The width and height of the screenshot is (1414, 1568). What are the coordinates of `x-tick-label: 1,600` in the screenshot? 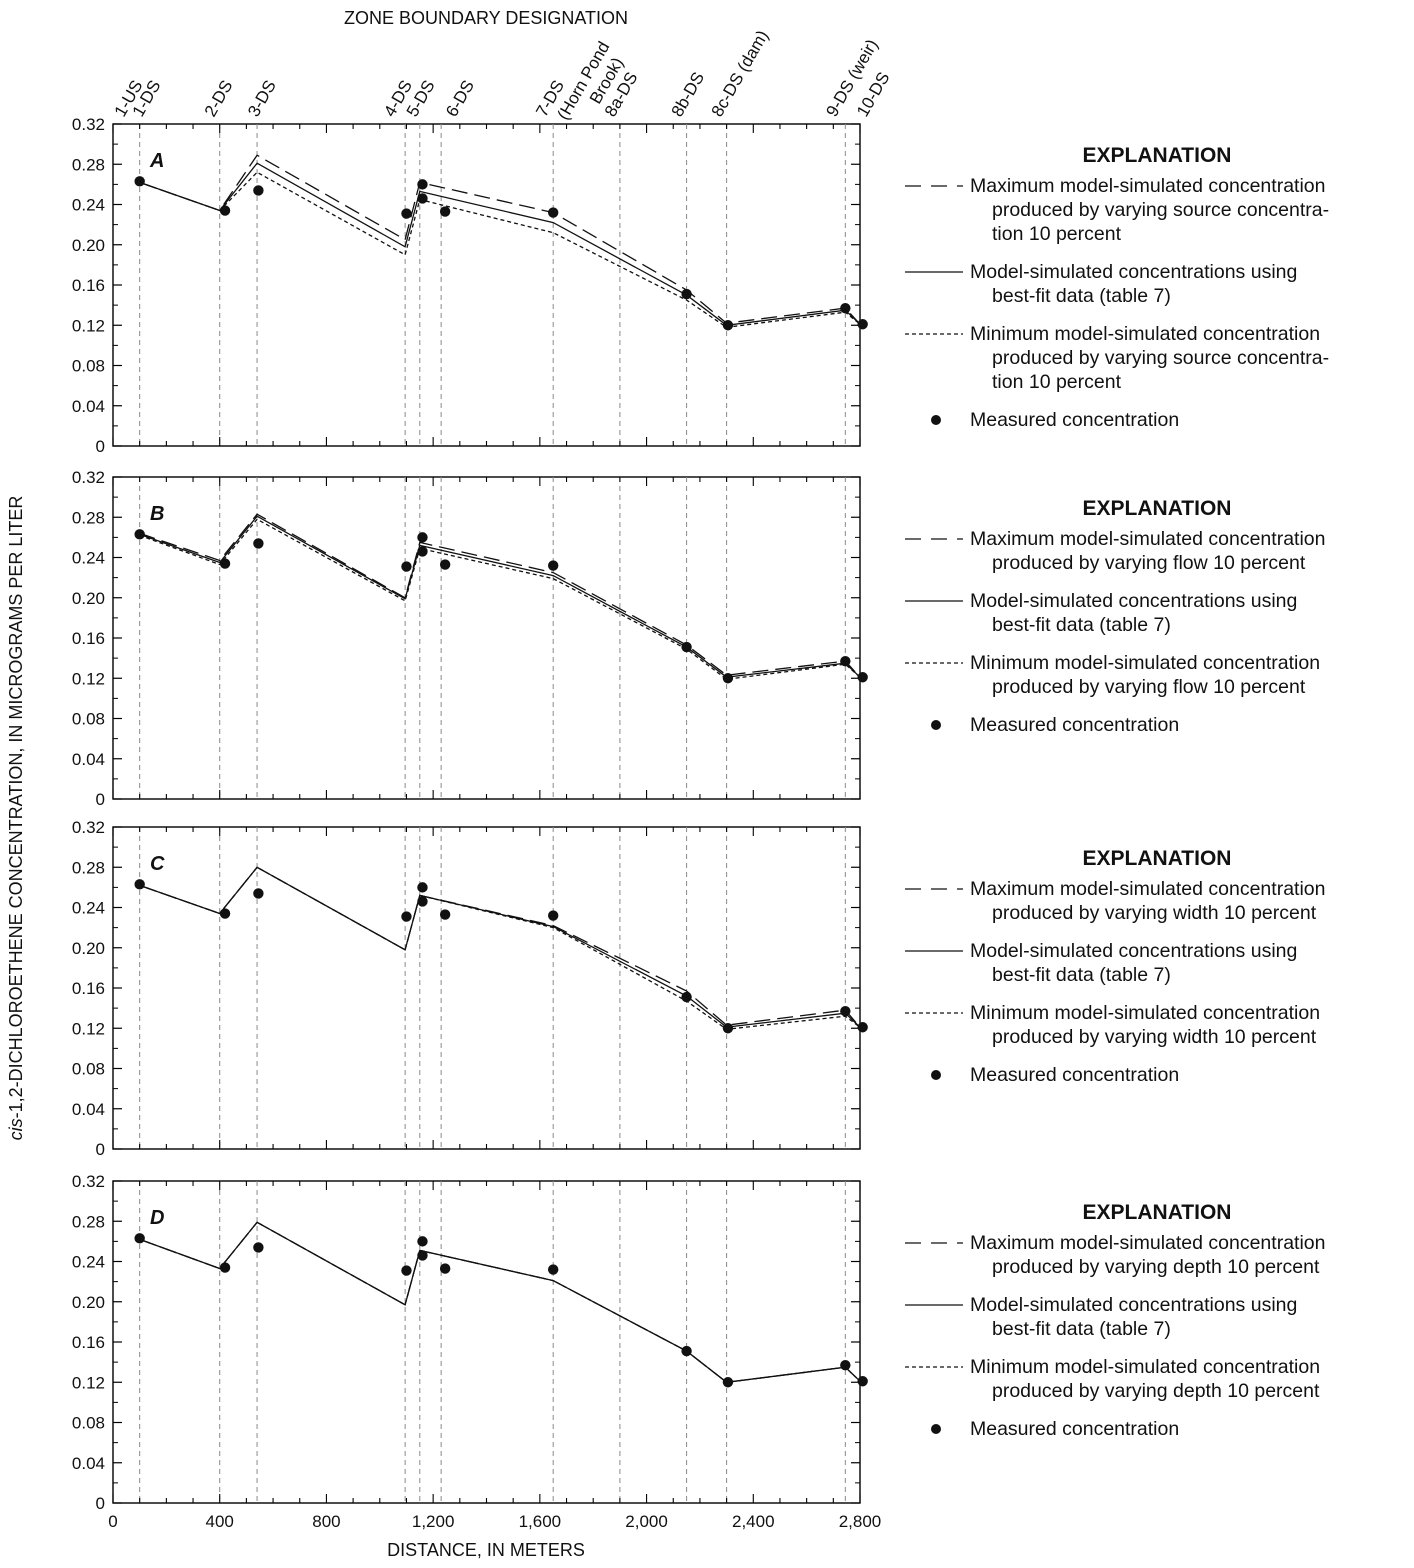 It's located at (540, 1521).